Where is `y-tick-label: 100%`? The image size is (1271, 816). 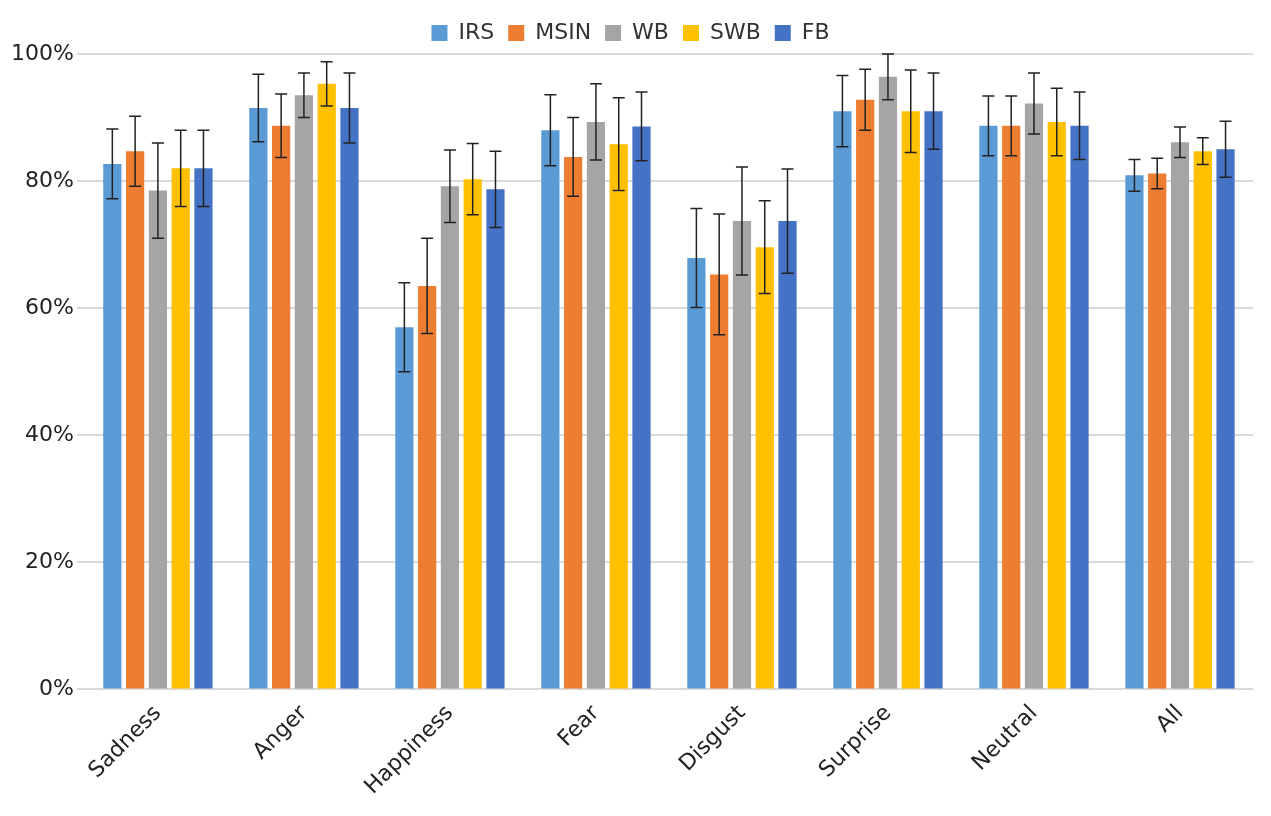 y-tick-label: 100% is located at coordinates (42, 52).